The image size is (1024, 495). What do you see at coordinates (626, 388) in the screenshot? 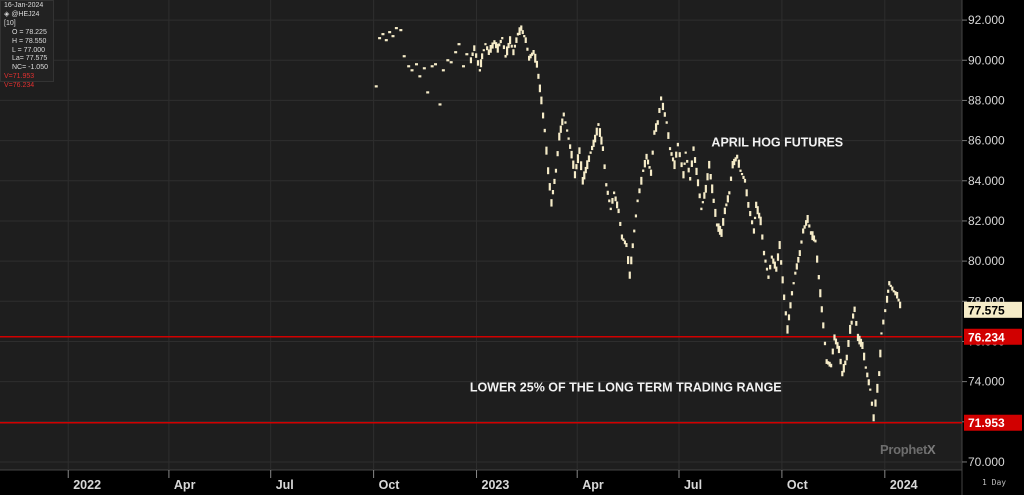
I see `annotation-text: LOWER 25% OF THE LONG TERM TRADING RANGE` at bounding box center [626, 388].